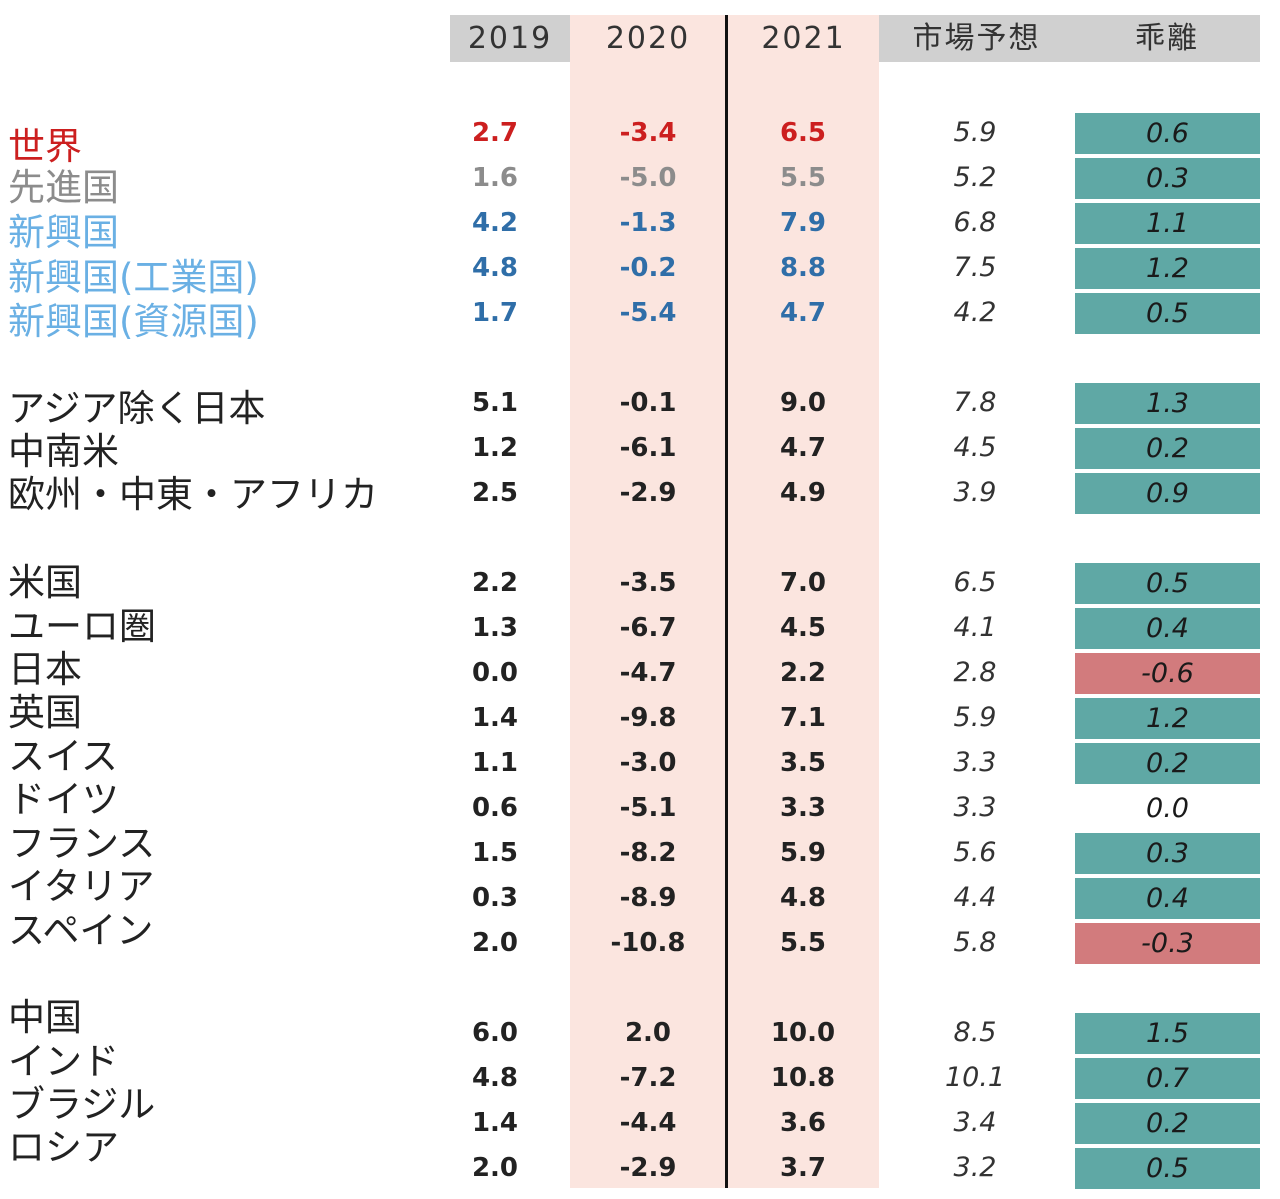 This screenshot has width=1280, height=1199. Describe the element at coordinates (803, 38) in the screenshot. I see `column-header-2: 2021` at that location.